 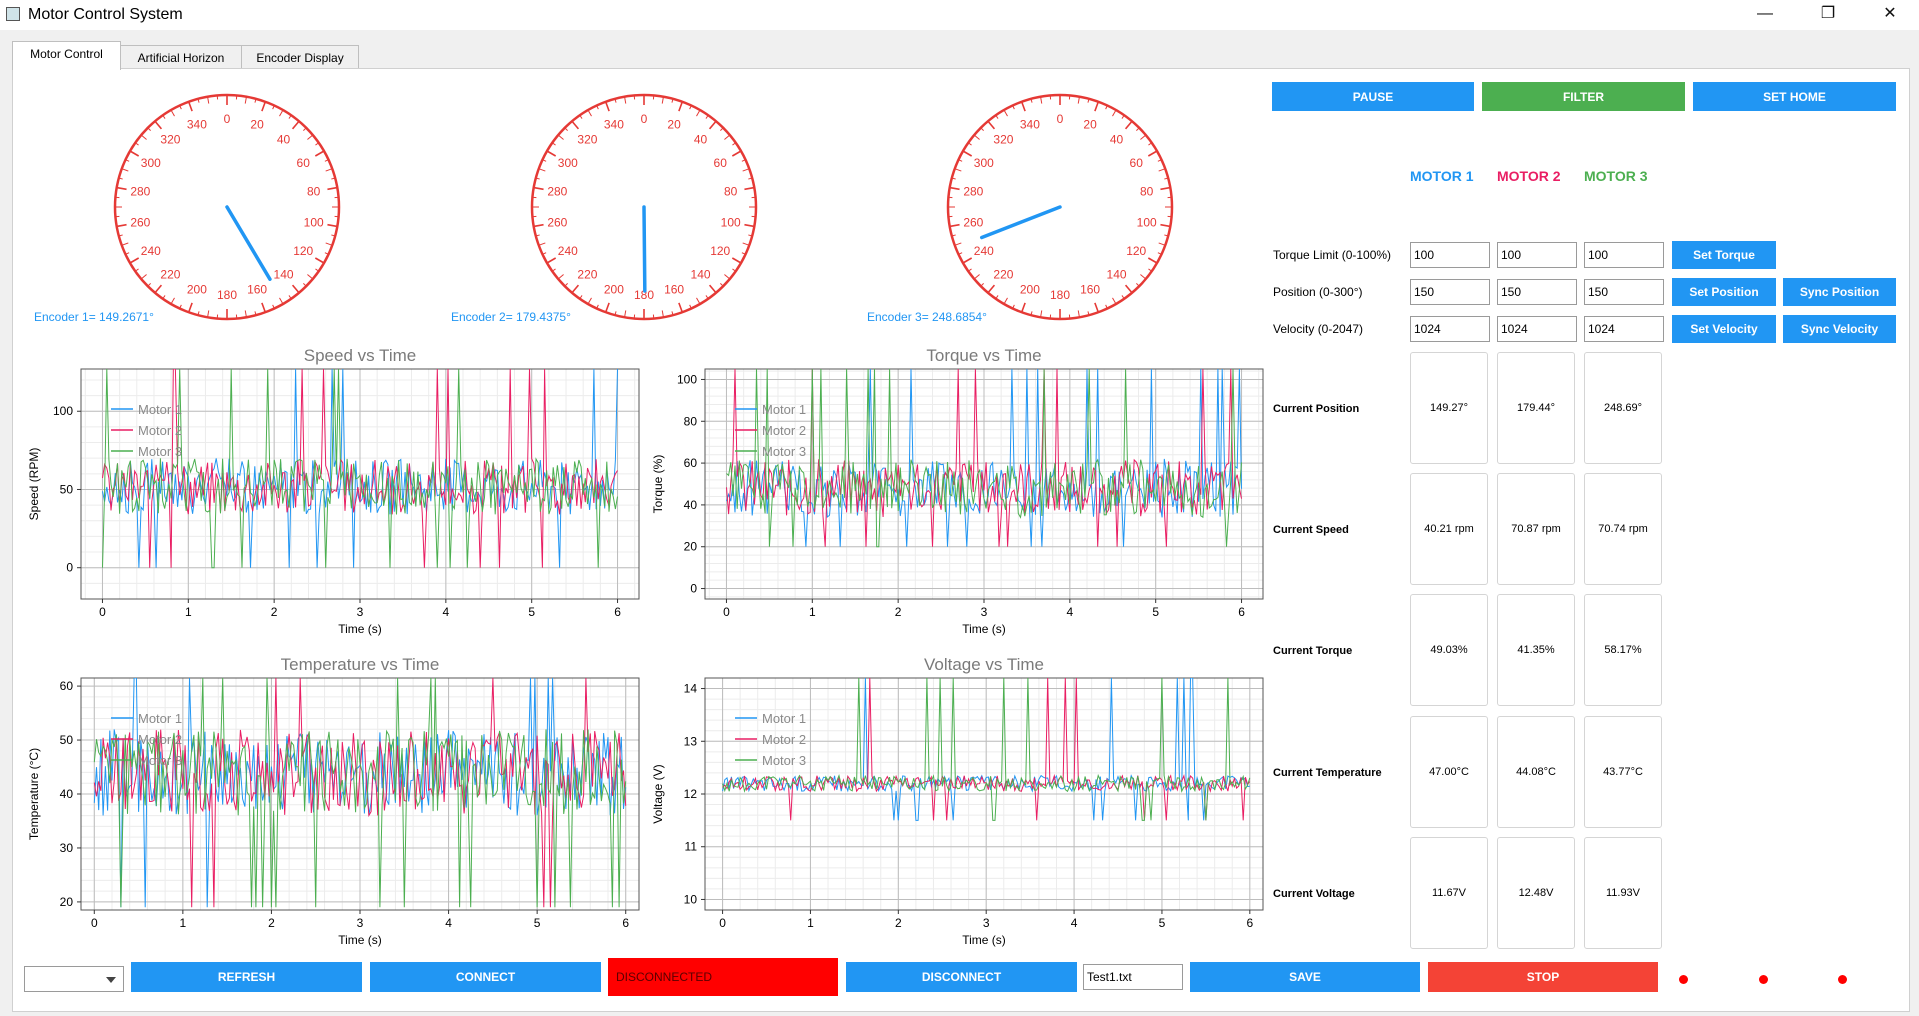 What do you see at coordinates (557, 192) in the screenshot?
I see `gauge-tick-label: 280` at bounding box center [557, 192].